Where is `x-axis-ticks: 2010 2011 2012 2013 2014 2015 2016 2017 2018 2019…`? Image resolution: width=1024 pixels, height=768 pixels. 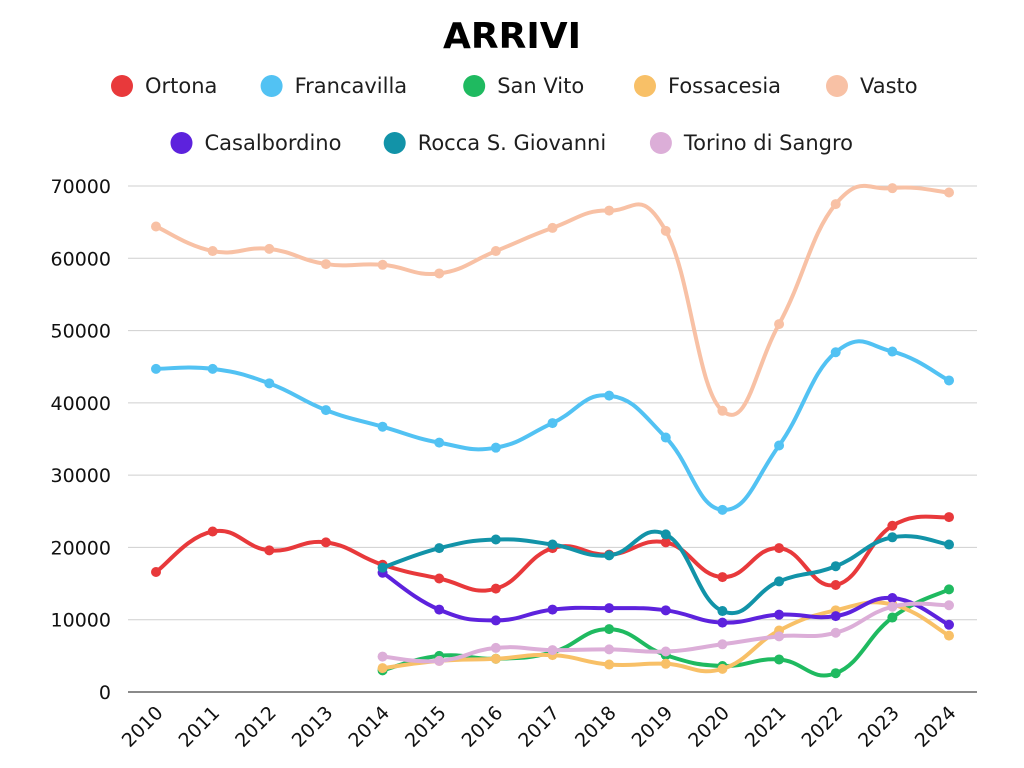 x-axis-ticks: 2010 2011 2012 2013 2014 2015 2016 2017 2018 2019… is located at coordinates (539, 727).